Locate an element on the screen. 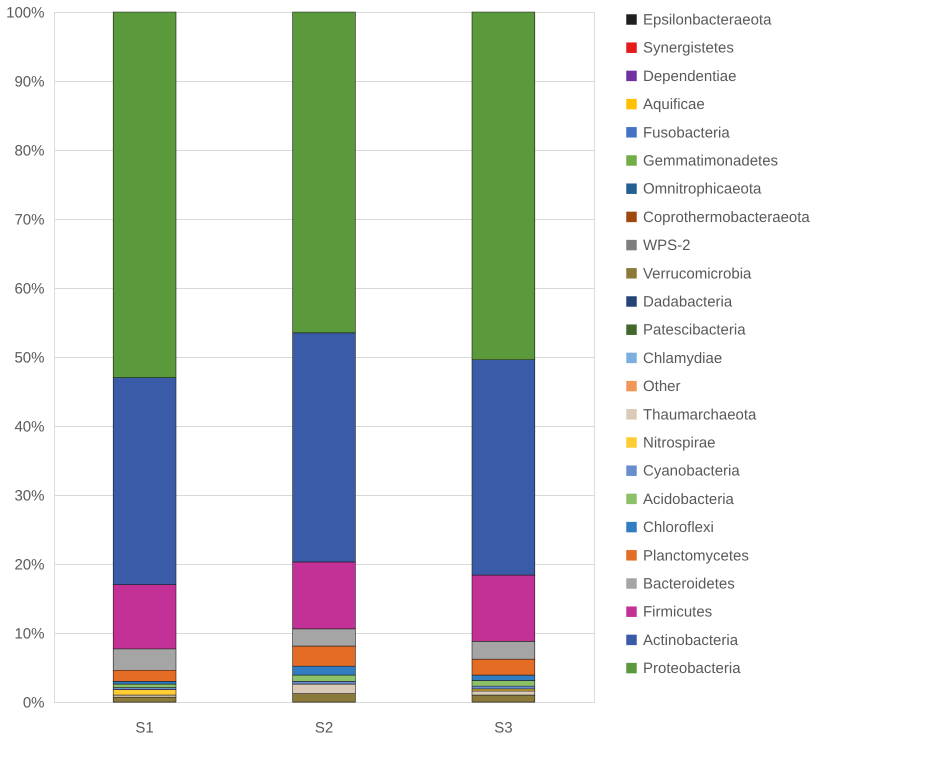  legend-label: Aquificae is located at coordinates (674, 105).